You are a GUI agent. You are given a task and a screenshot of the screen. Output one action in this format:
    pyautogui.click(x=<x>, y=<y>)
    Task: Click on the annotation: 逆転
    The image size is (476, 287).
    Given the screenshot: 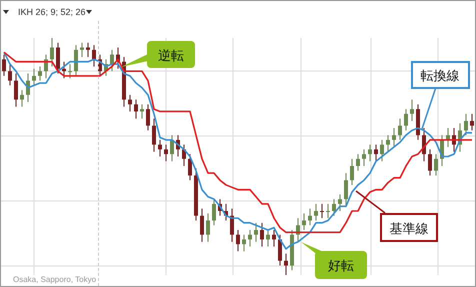 What is the action you would take?
    pyautogui.click(x=171, y=55)
    